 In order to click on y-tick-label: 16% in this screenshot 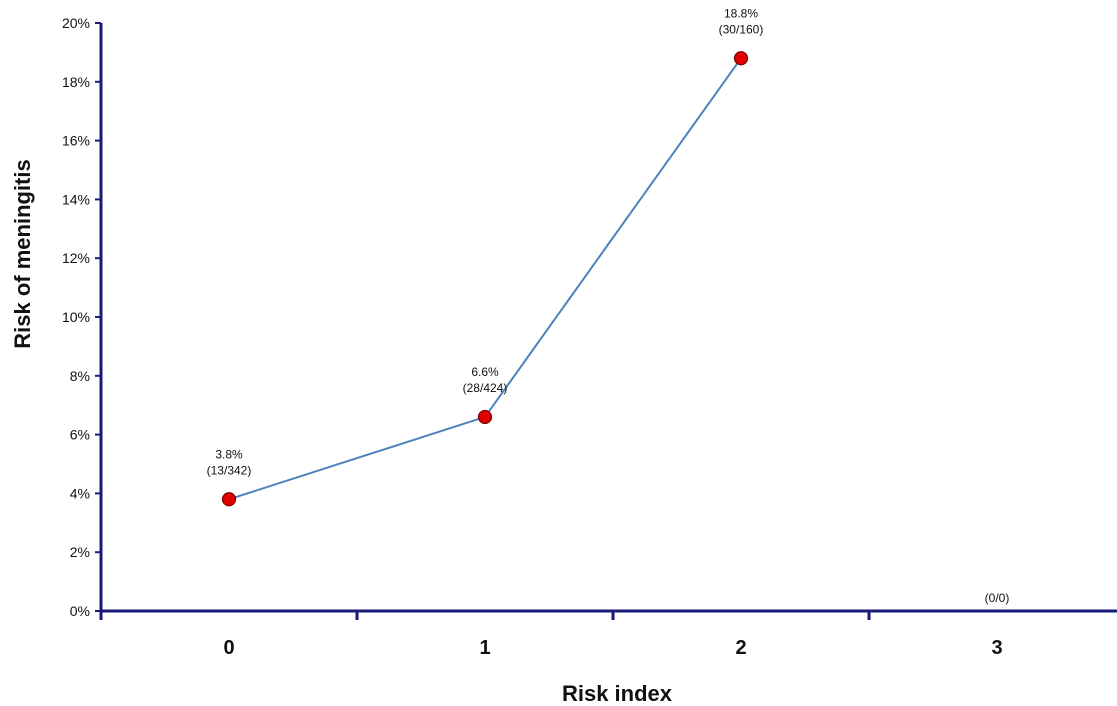, I will do `click(76, 141)`.